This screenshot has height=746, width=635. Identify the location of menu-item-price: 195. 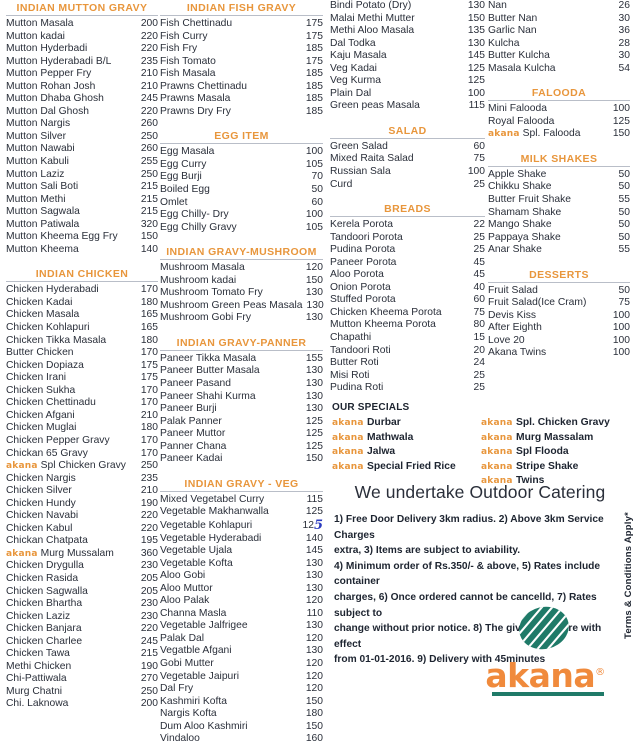
(149, 541).